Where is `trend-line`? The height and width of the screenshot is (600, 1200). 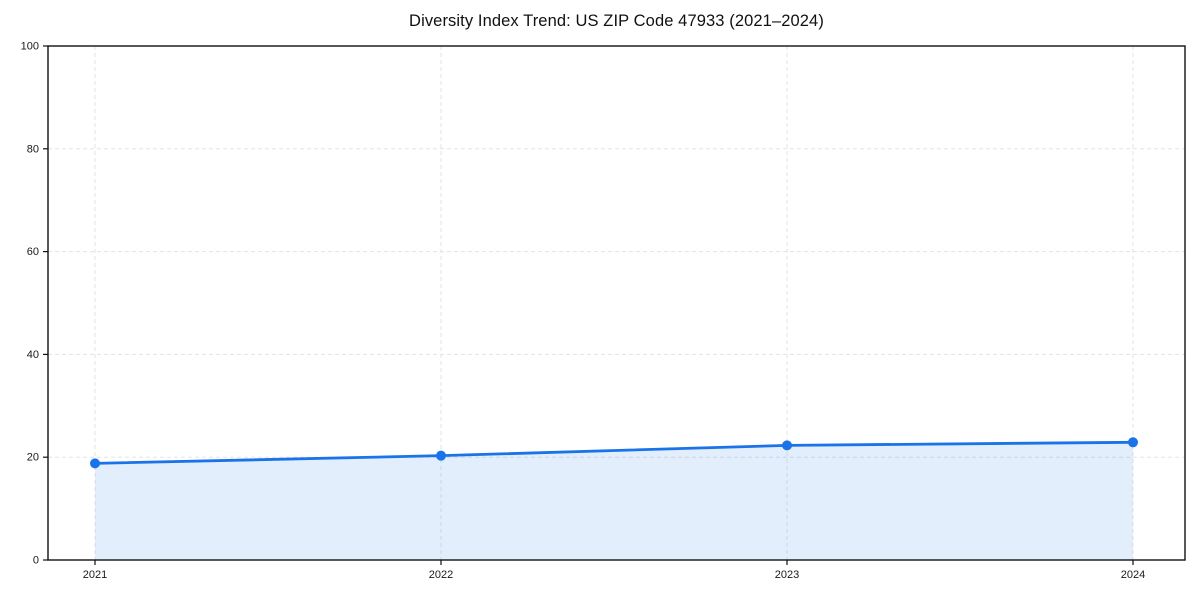 trend-line is located at coordinates (614, 452).